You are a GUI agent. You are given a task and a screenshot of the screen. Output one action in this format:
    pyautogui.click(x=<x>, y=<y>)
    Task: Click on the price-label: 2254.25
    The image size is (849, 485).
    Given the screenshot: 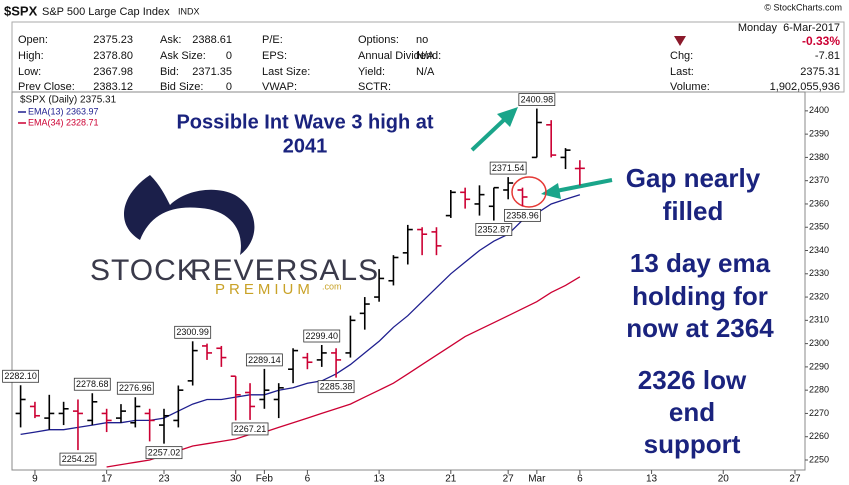 What is the action you would take?
    pyautogui.click(x=78, y=459)
    